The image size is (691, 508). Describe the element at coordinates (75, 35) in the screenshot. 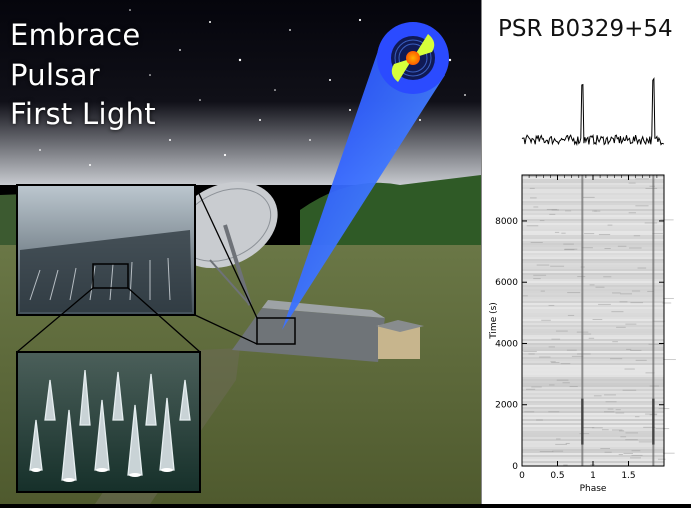

I see `headline-line-1: Embrace` at that location.